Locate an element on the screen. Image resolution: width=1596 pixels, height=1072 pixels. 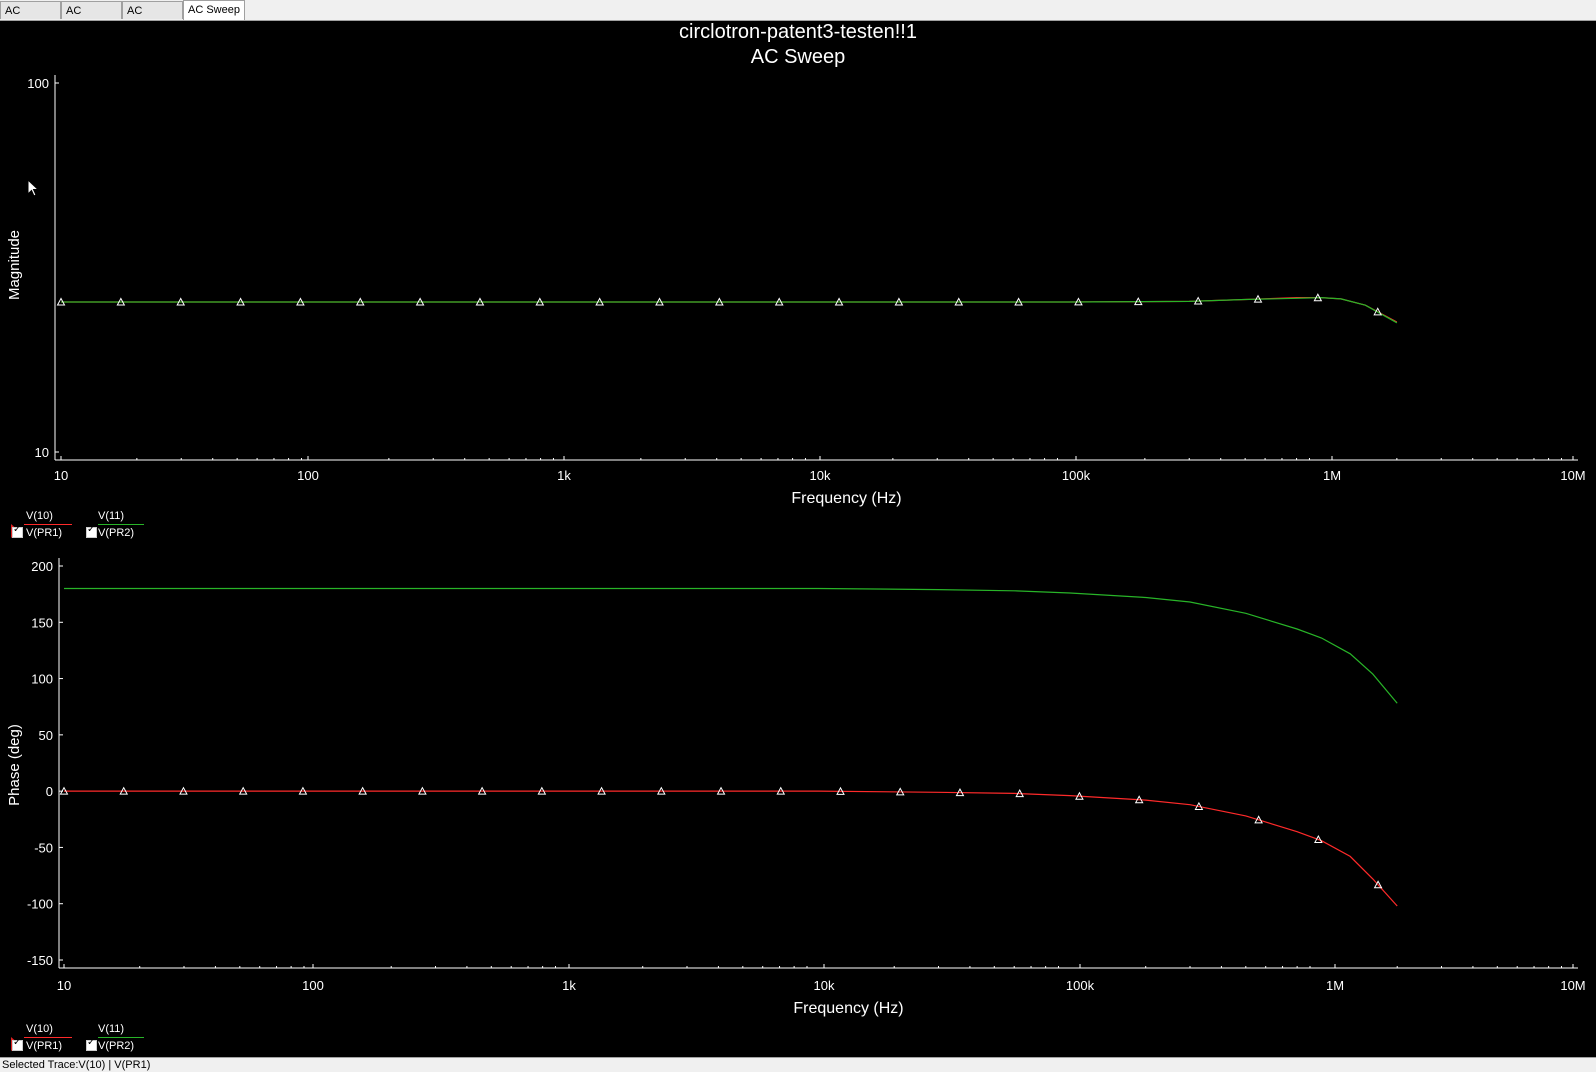
magnitude-legend: V(10) V(PR1) V(11) V(PR2) is located at coordinates (82, 525).